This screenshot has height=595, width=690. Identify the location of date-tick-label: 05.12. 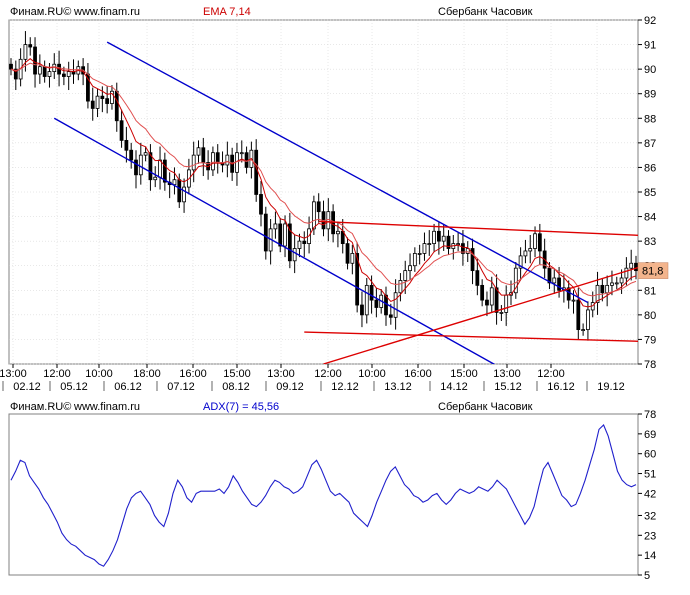
(74, 387).